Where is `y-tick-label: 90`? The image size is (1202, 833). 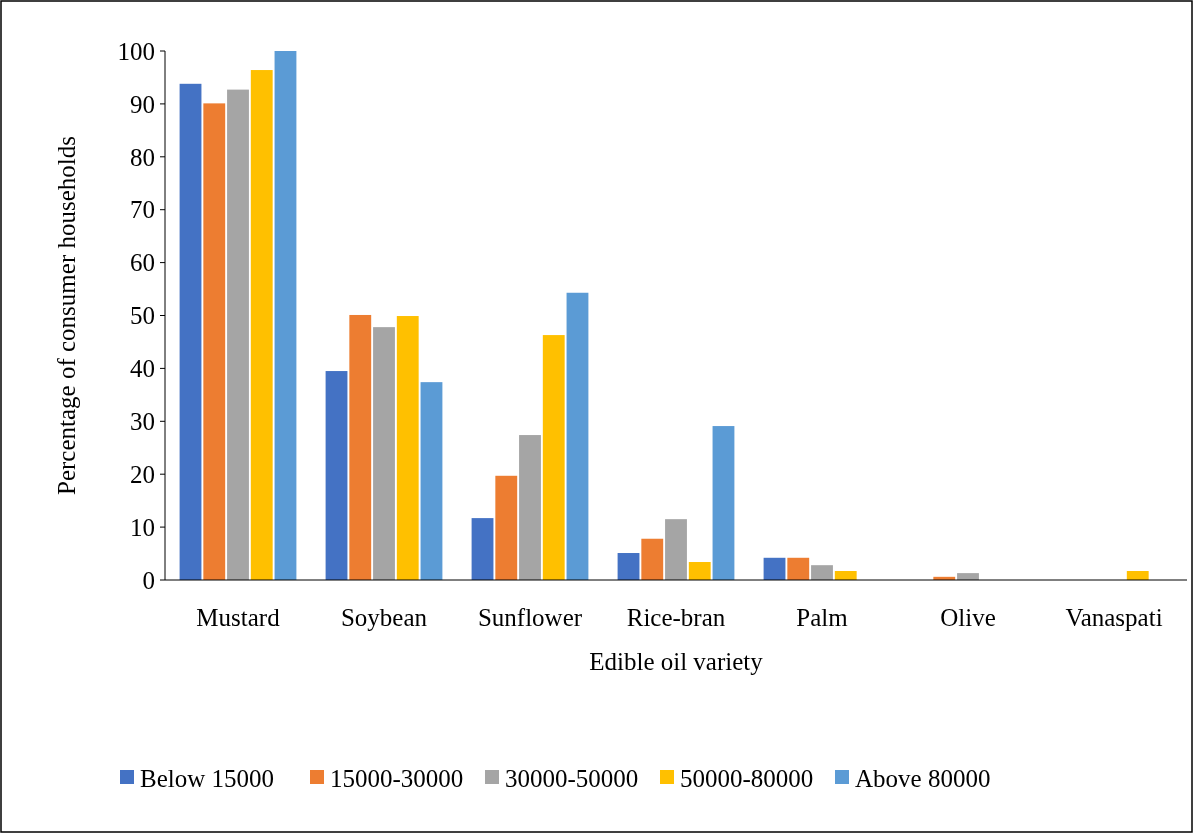 y-tick-label: 90 is located at coordinates (142, 104).